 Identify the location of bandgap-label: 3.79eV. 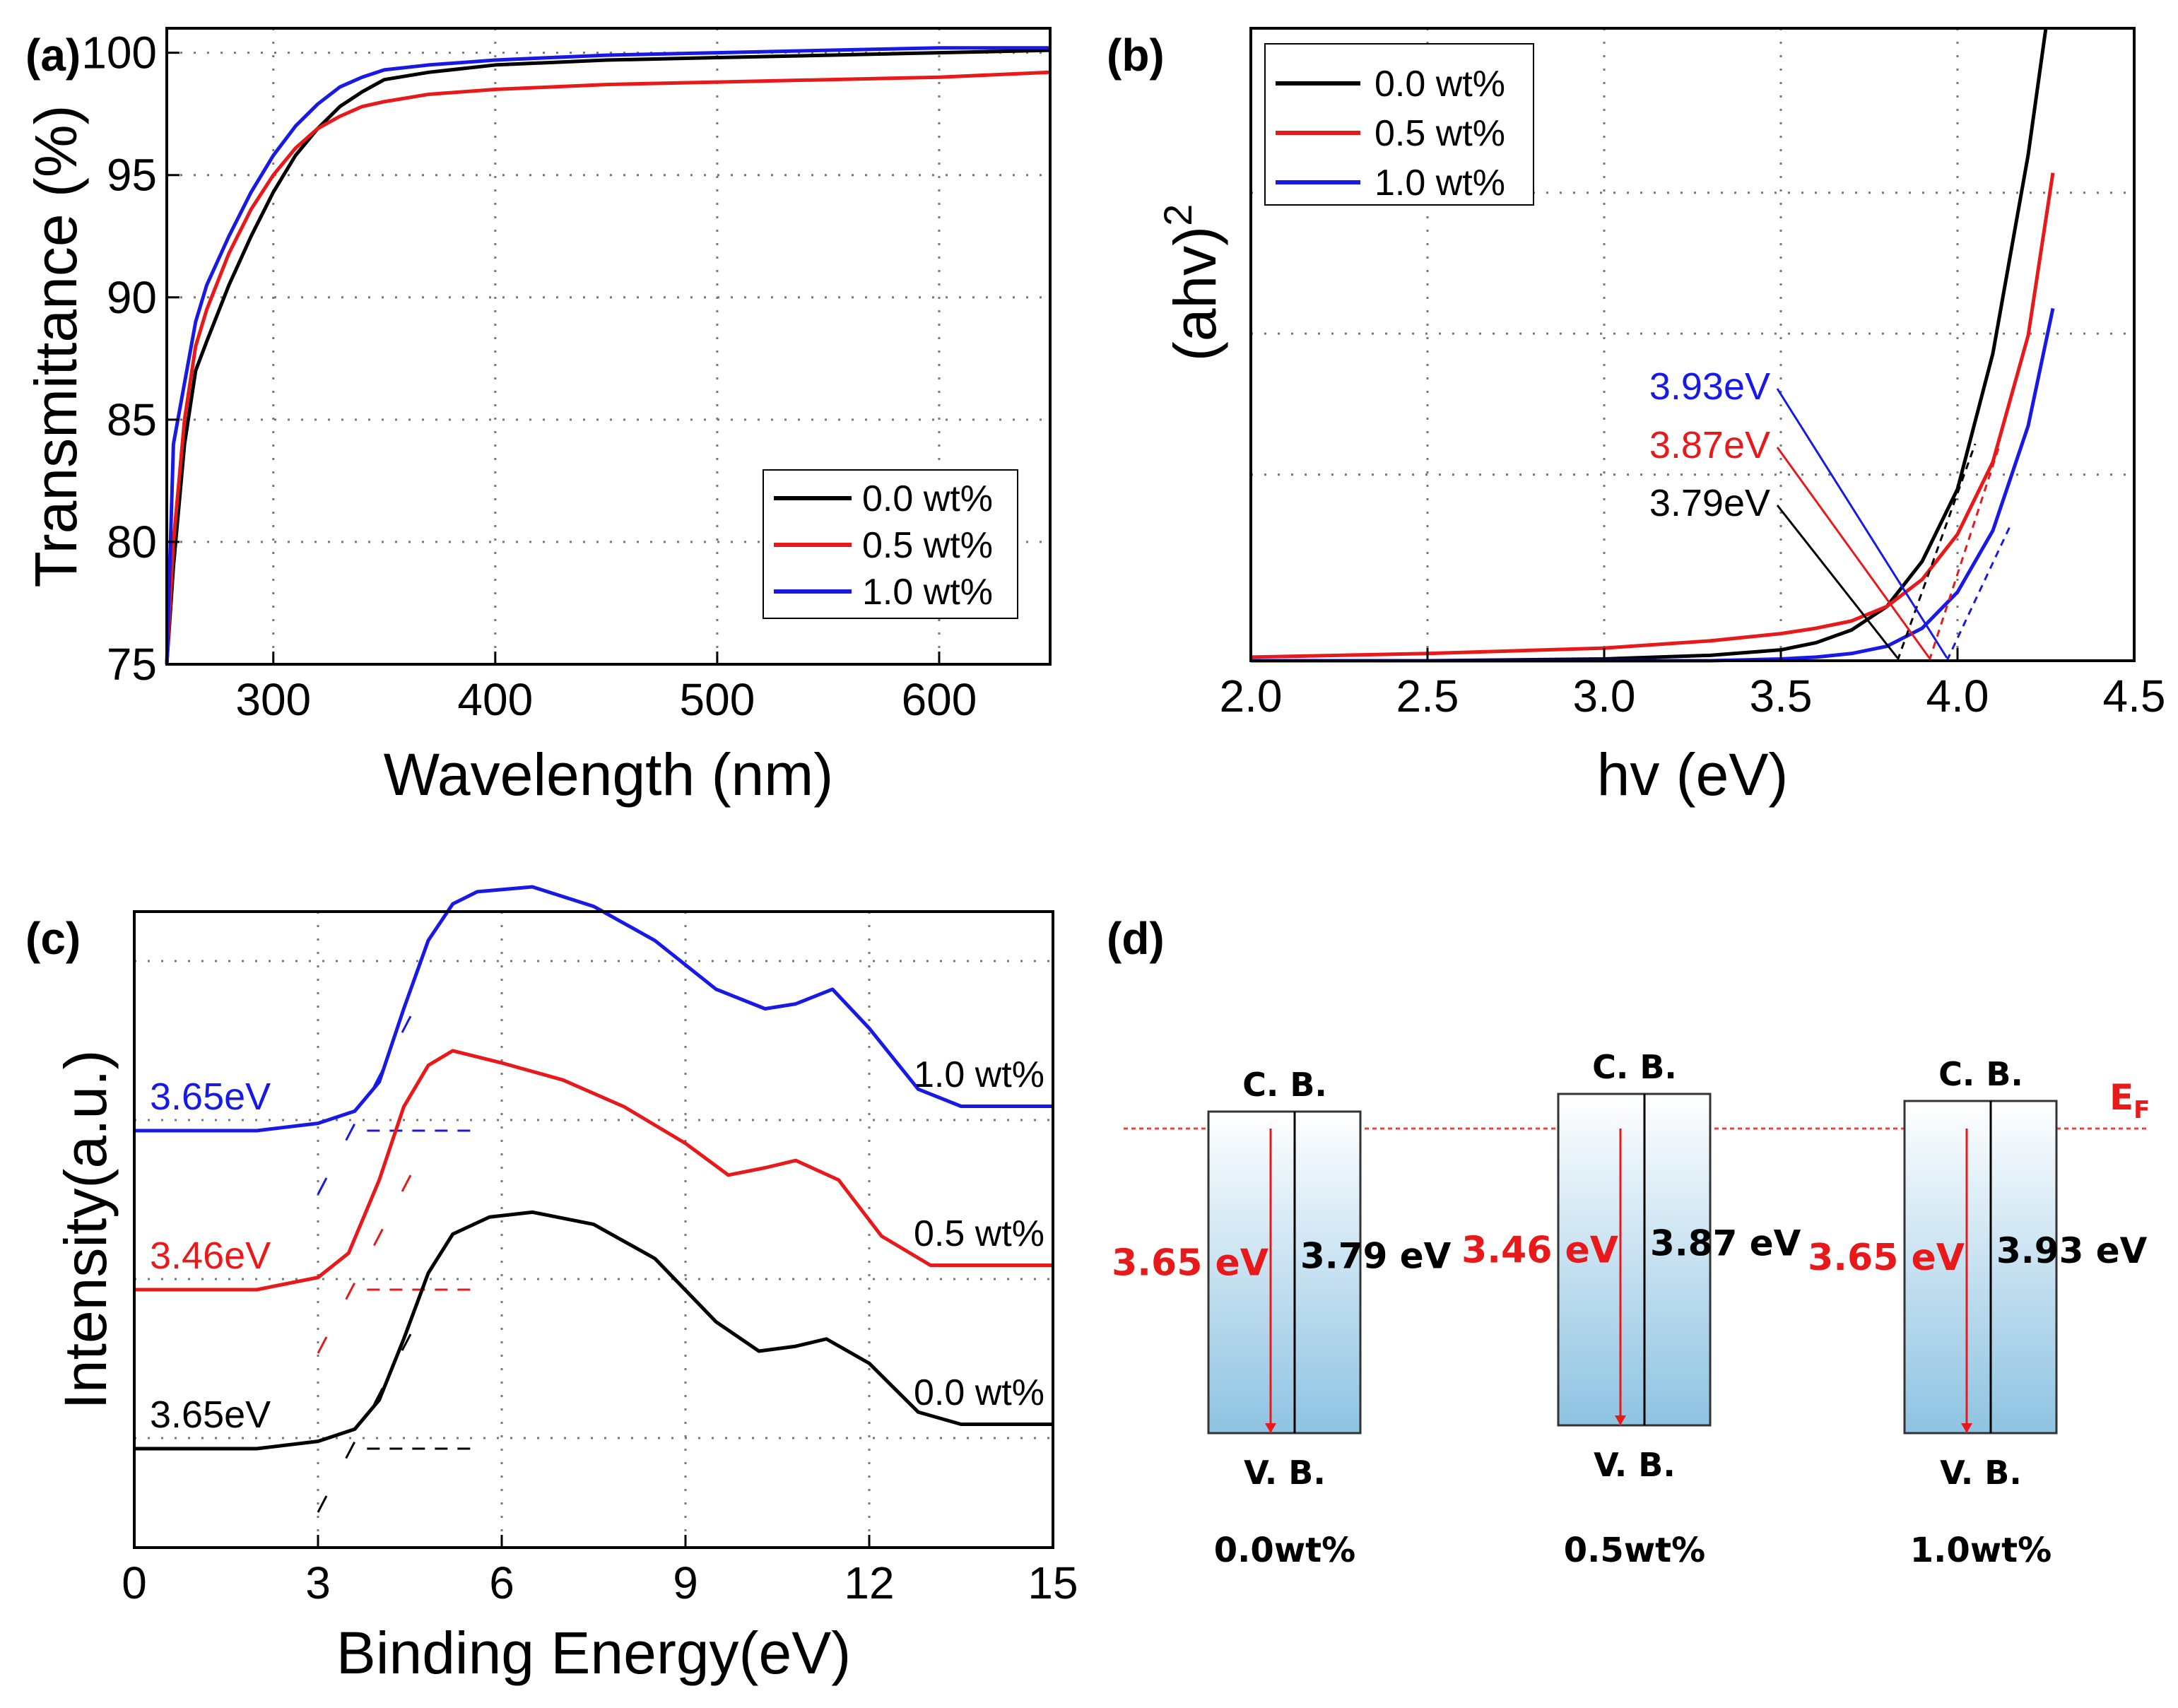
(1710, 503).